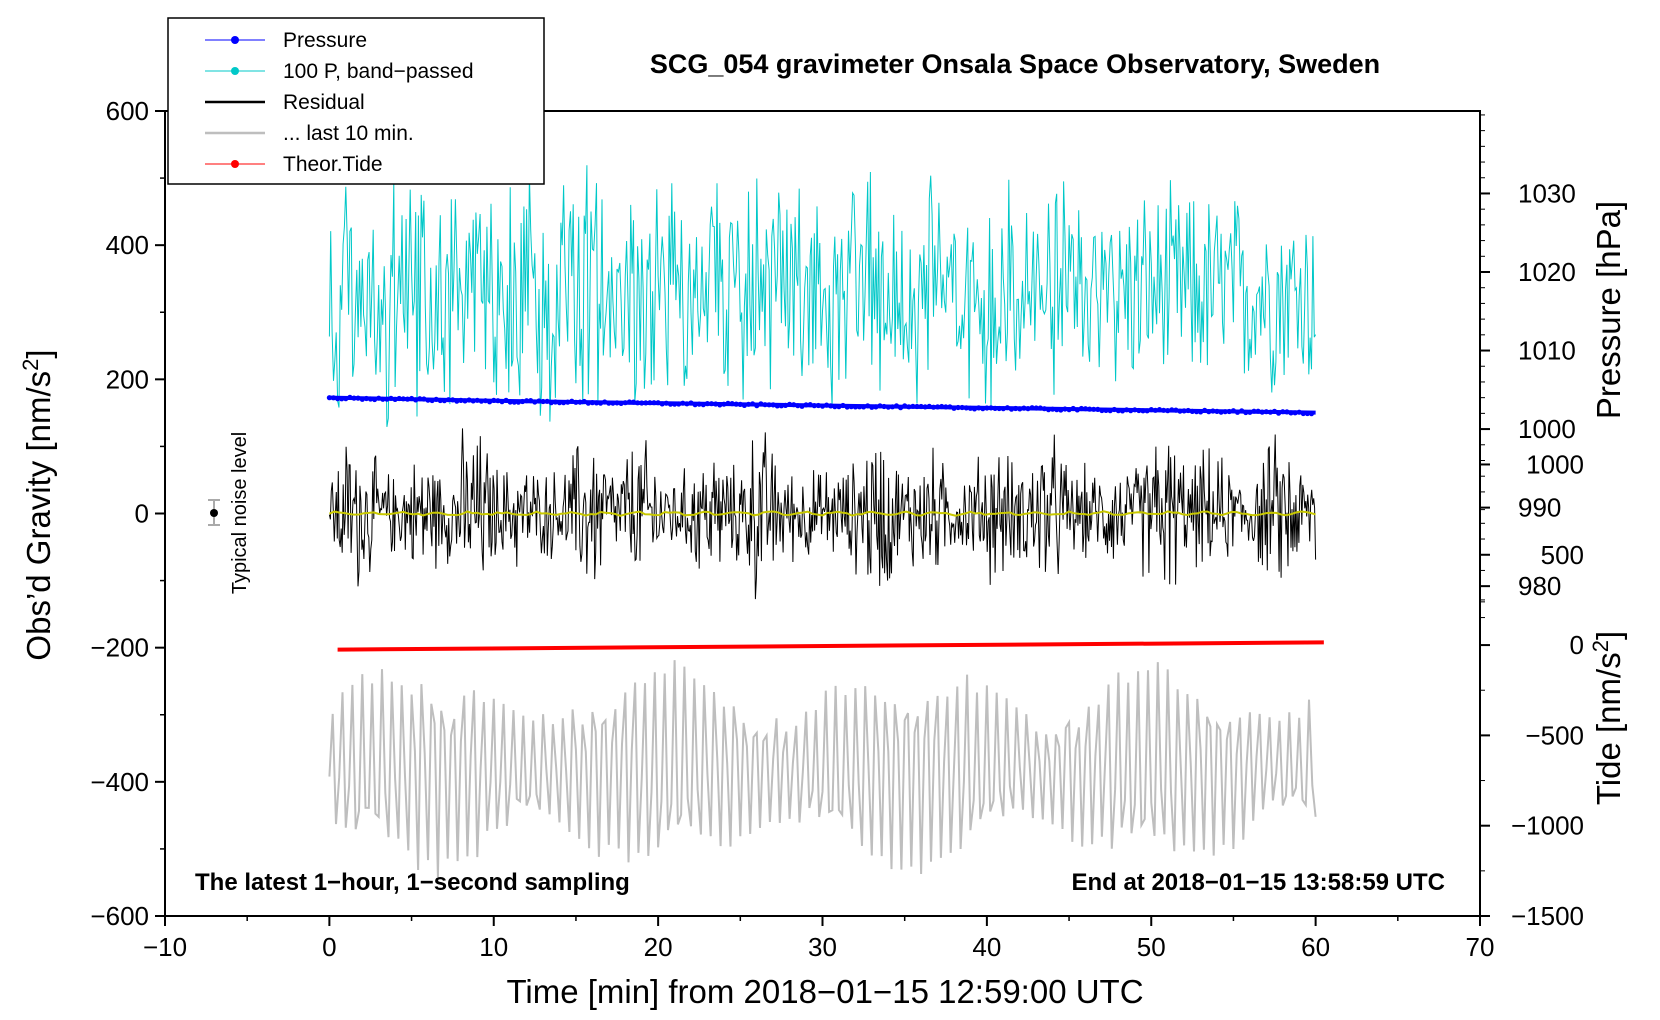 The width and height of the screenshot is (1660, 1020). Describe the element at coordinates (240, 513) in the screenshot. I see `noise-label: Typical noise level` at that location.